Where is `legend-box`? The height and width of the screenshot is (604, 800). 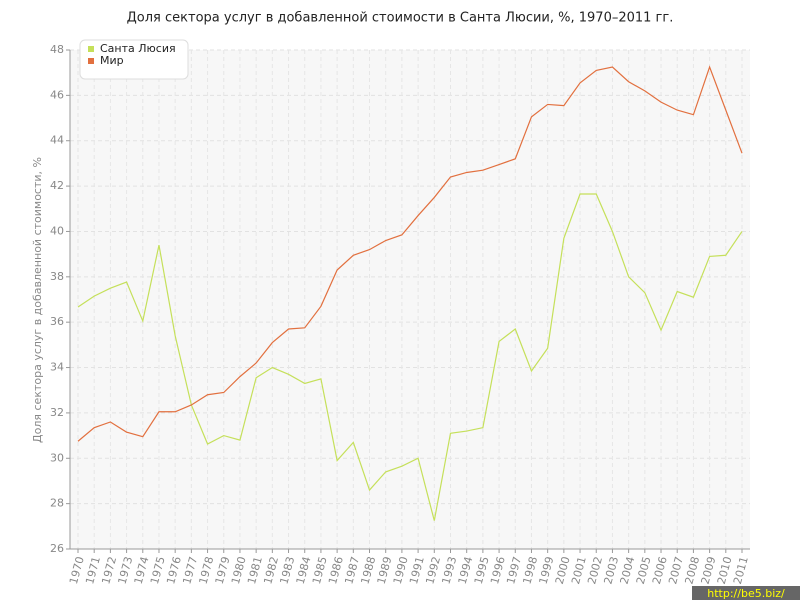
legend-box is located at coordinates (134, 59).